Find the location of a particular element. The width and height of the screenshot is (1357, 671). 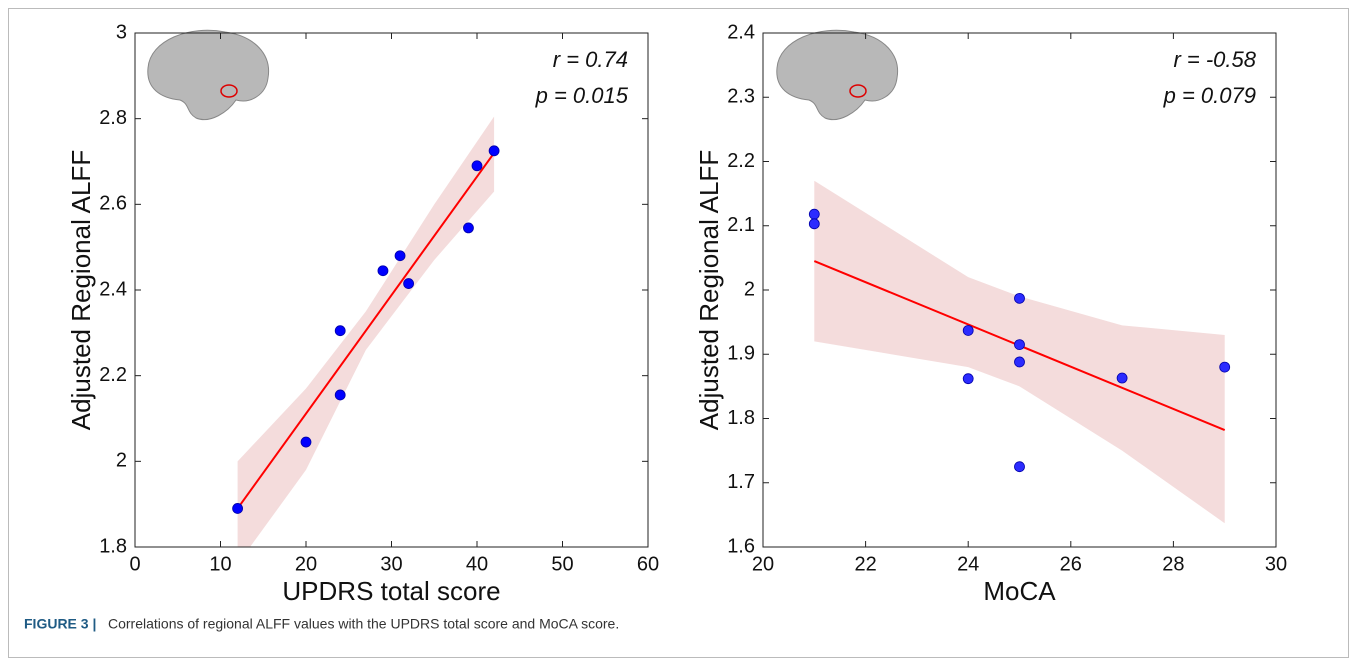

x-tick-label: 24 is located at coordinates (968, 564).